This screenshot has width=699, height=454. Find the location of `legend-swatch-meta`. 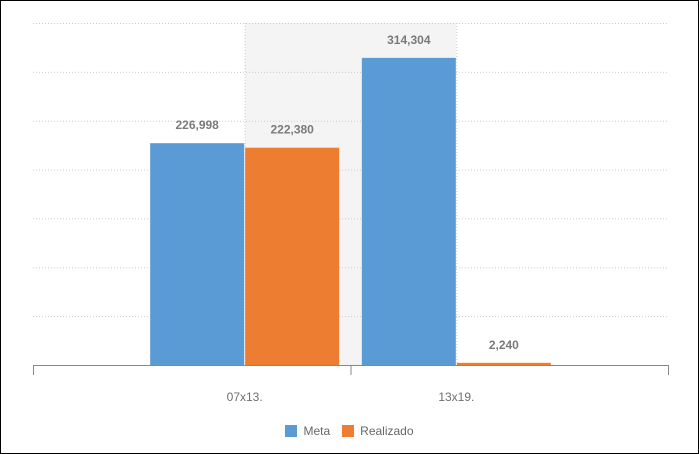

legend-swatch-meta is located at coordinates (291, 431).